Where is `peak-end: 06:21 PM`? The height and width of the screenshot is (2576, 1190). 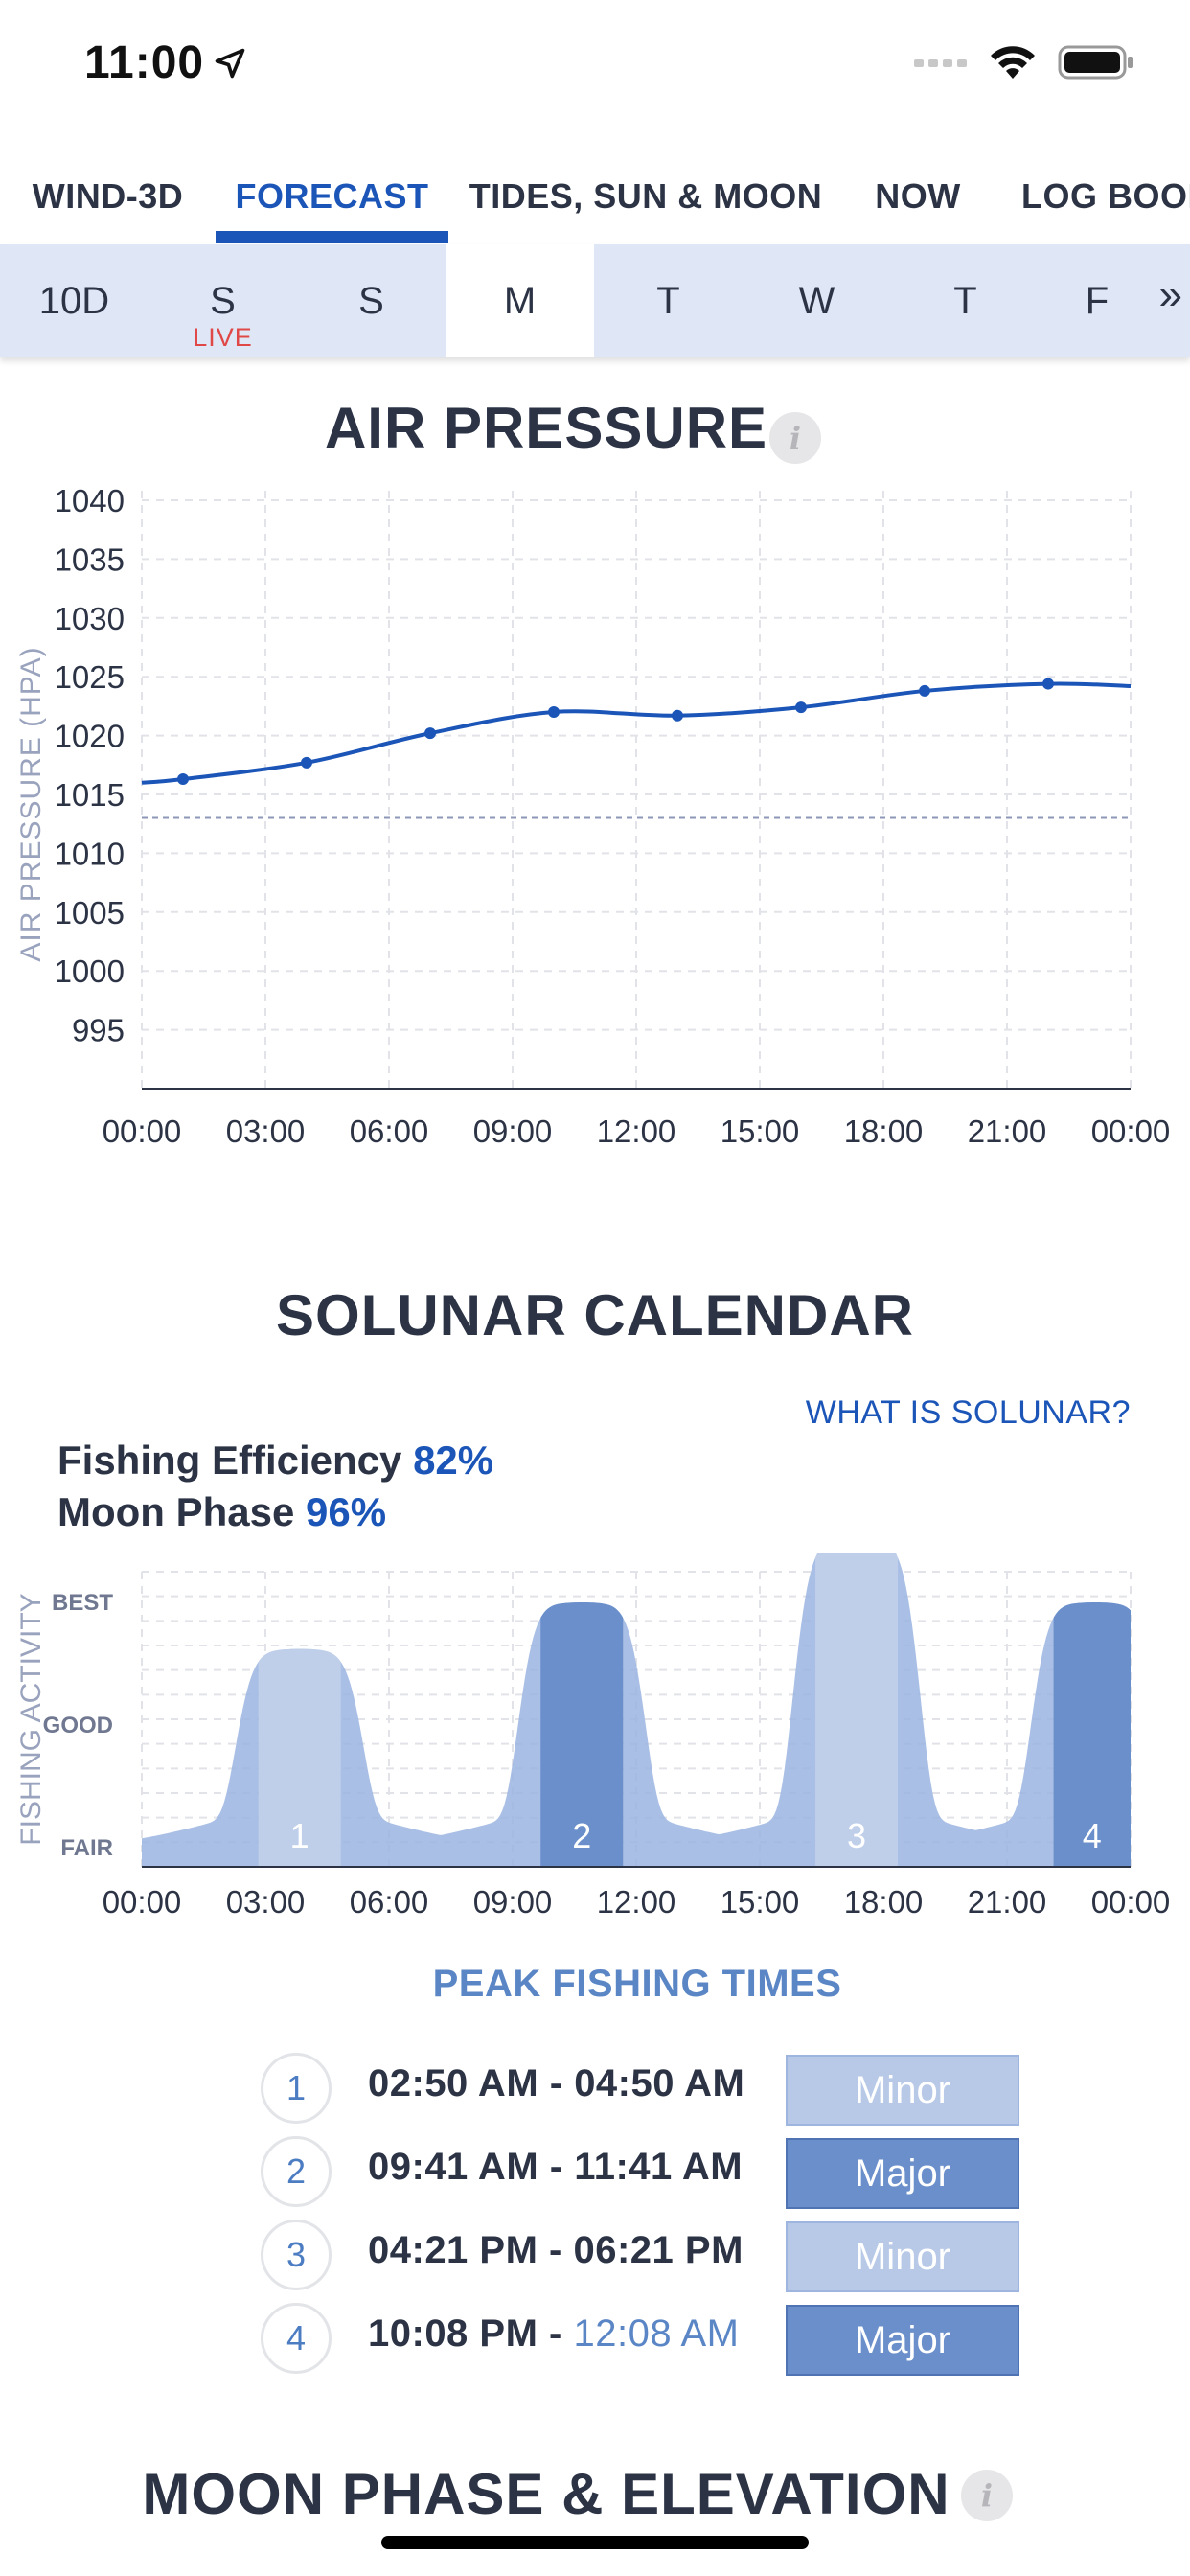
peak-end: 06:21 PM is located at coordinates (658, 2250).